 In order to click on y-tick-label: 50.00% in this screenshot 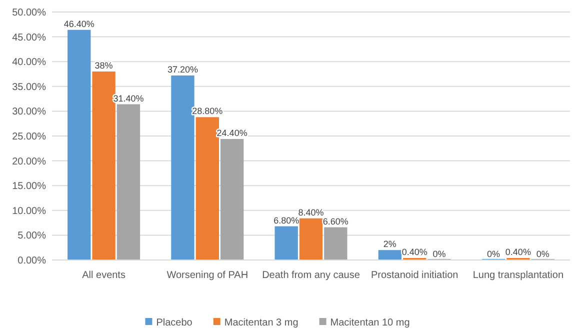, I will do `click(29, 13)`.